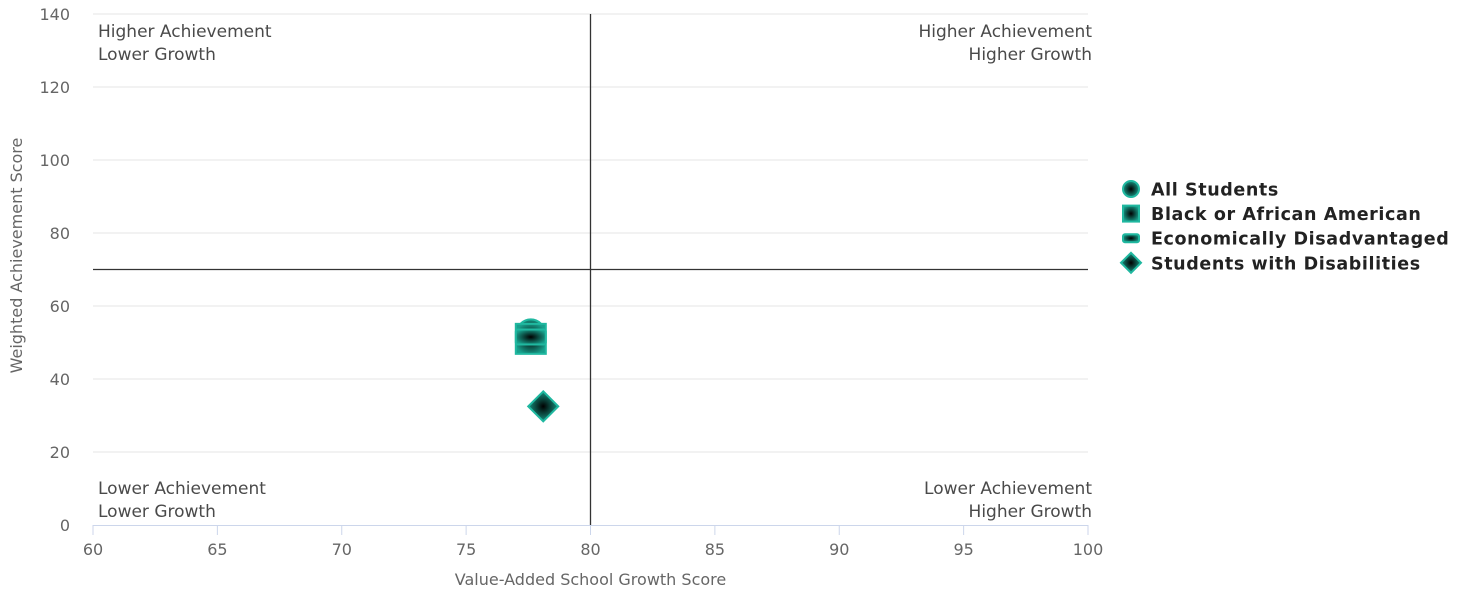 The height and width of the screenshot is (594, 1458). What do you see at coordinates (54, 160) in the screenshot?
I see `y-tick-label-100: 100` at bounding box center [54, 160].